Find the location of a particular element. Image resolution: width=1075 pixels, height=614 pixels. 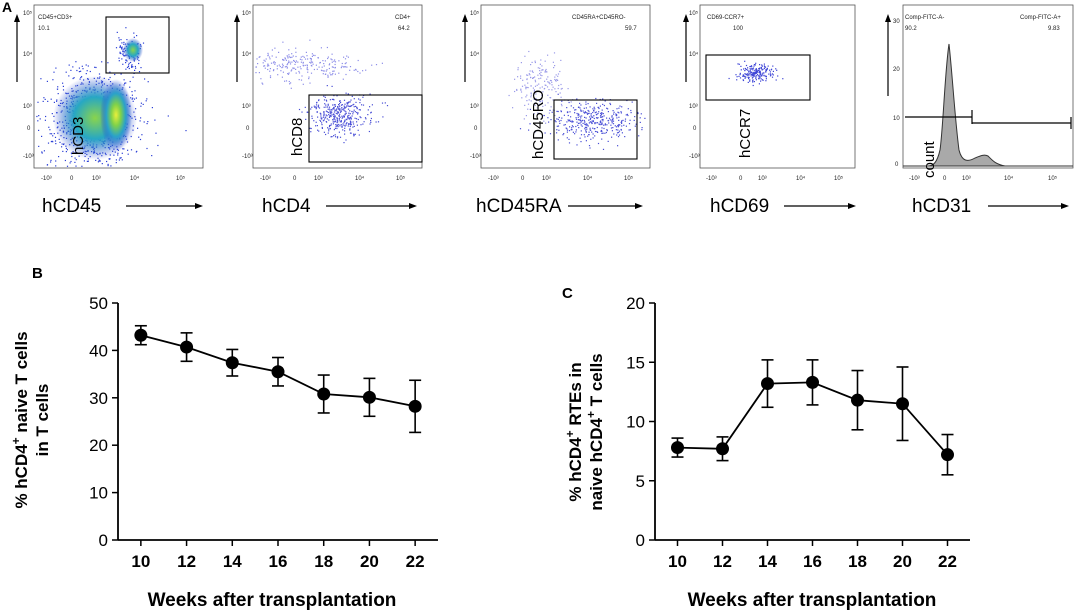

y-axis-label: hCCR7 is located at coordinates (745, 133).